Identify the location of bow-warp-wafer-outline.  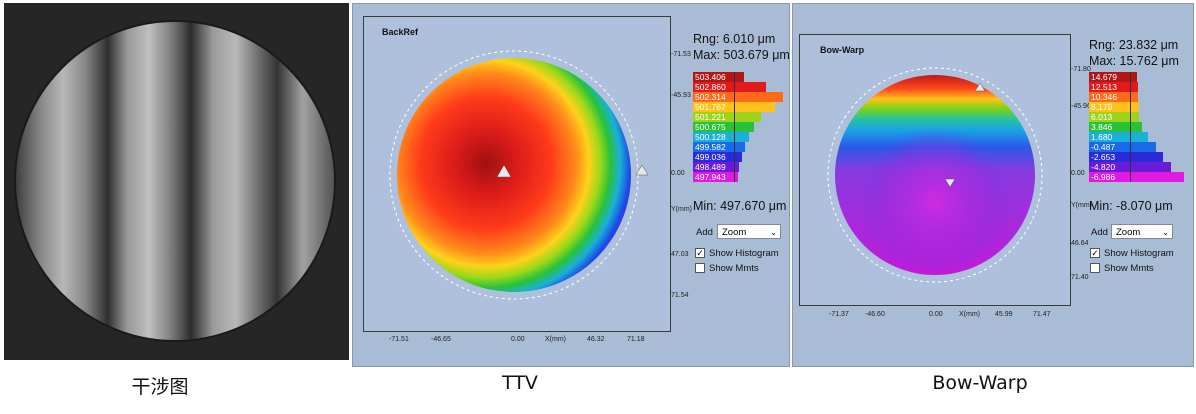
(935, 175).